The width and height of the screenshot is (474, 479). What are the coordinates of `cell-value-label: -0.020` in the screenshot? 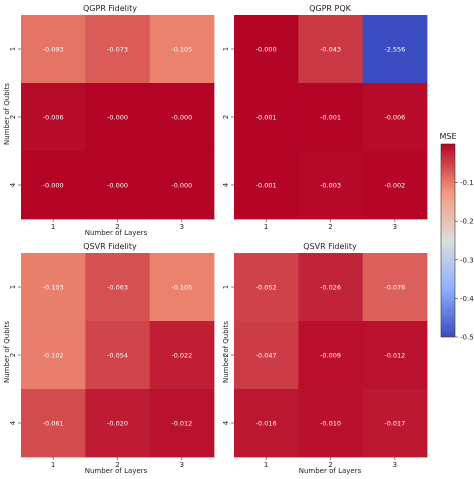 It's located at (117, 424).